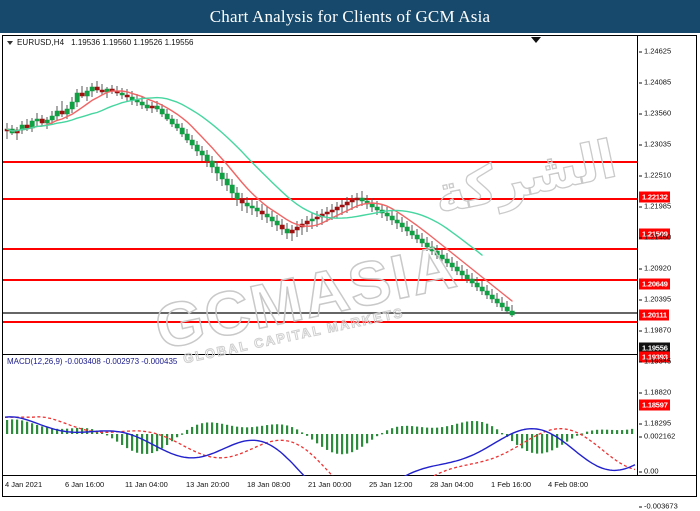 Image resolution: width=700 pixels, height=511 pixels. I want to click on macd-axis-tick: -0.003673, so click(658, 506).